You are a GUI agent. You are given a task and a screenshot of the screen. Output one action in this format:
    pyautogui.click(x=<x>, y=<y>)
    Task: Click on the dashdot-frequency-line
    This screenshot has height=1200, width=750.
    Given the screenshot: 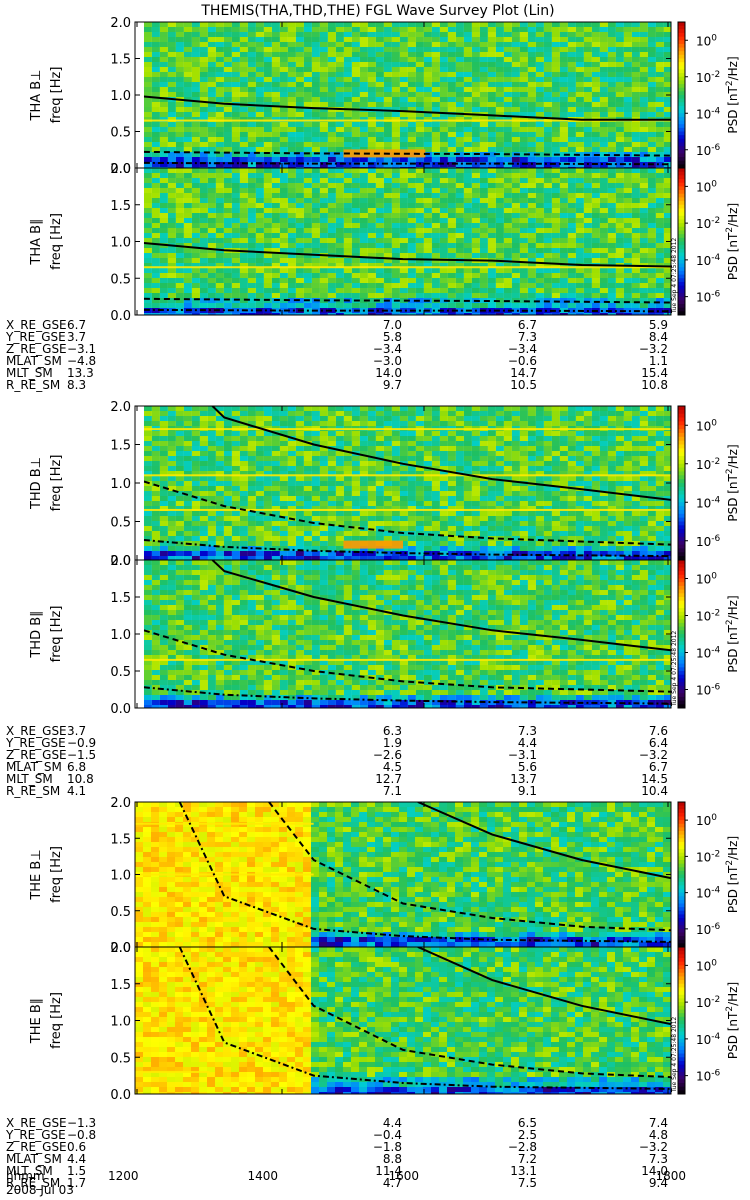 What is the action you would take?
    pyautogui.click(x=407, y=163)
    